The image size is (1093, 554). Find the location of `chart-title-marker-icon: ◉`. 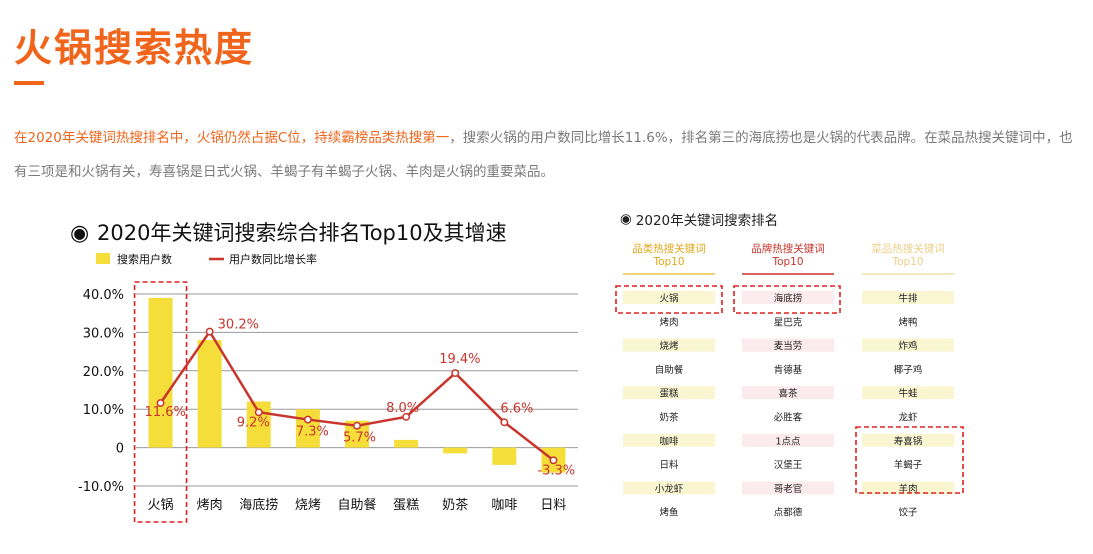

chart-title-marker-icon: ◉ is located at coordinates (79, 233).